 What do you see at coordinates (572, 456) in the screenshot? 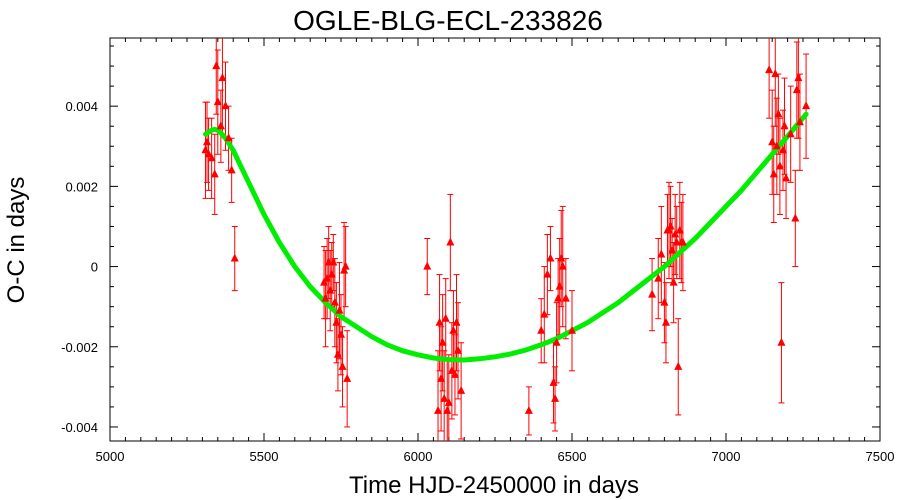
I see `x-tick-label: 6500` at bounding box center [572, 456].